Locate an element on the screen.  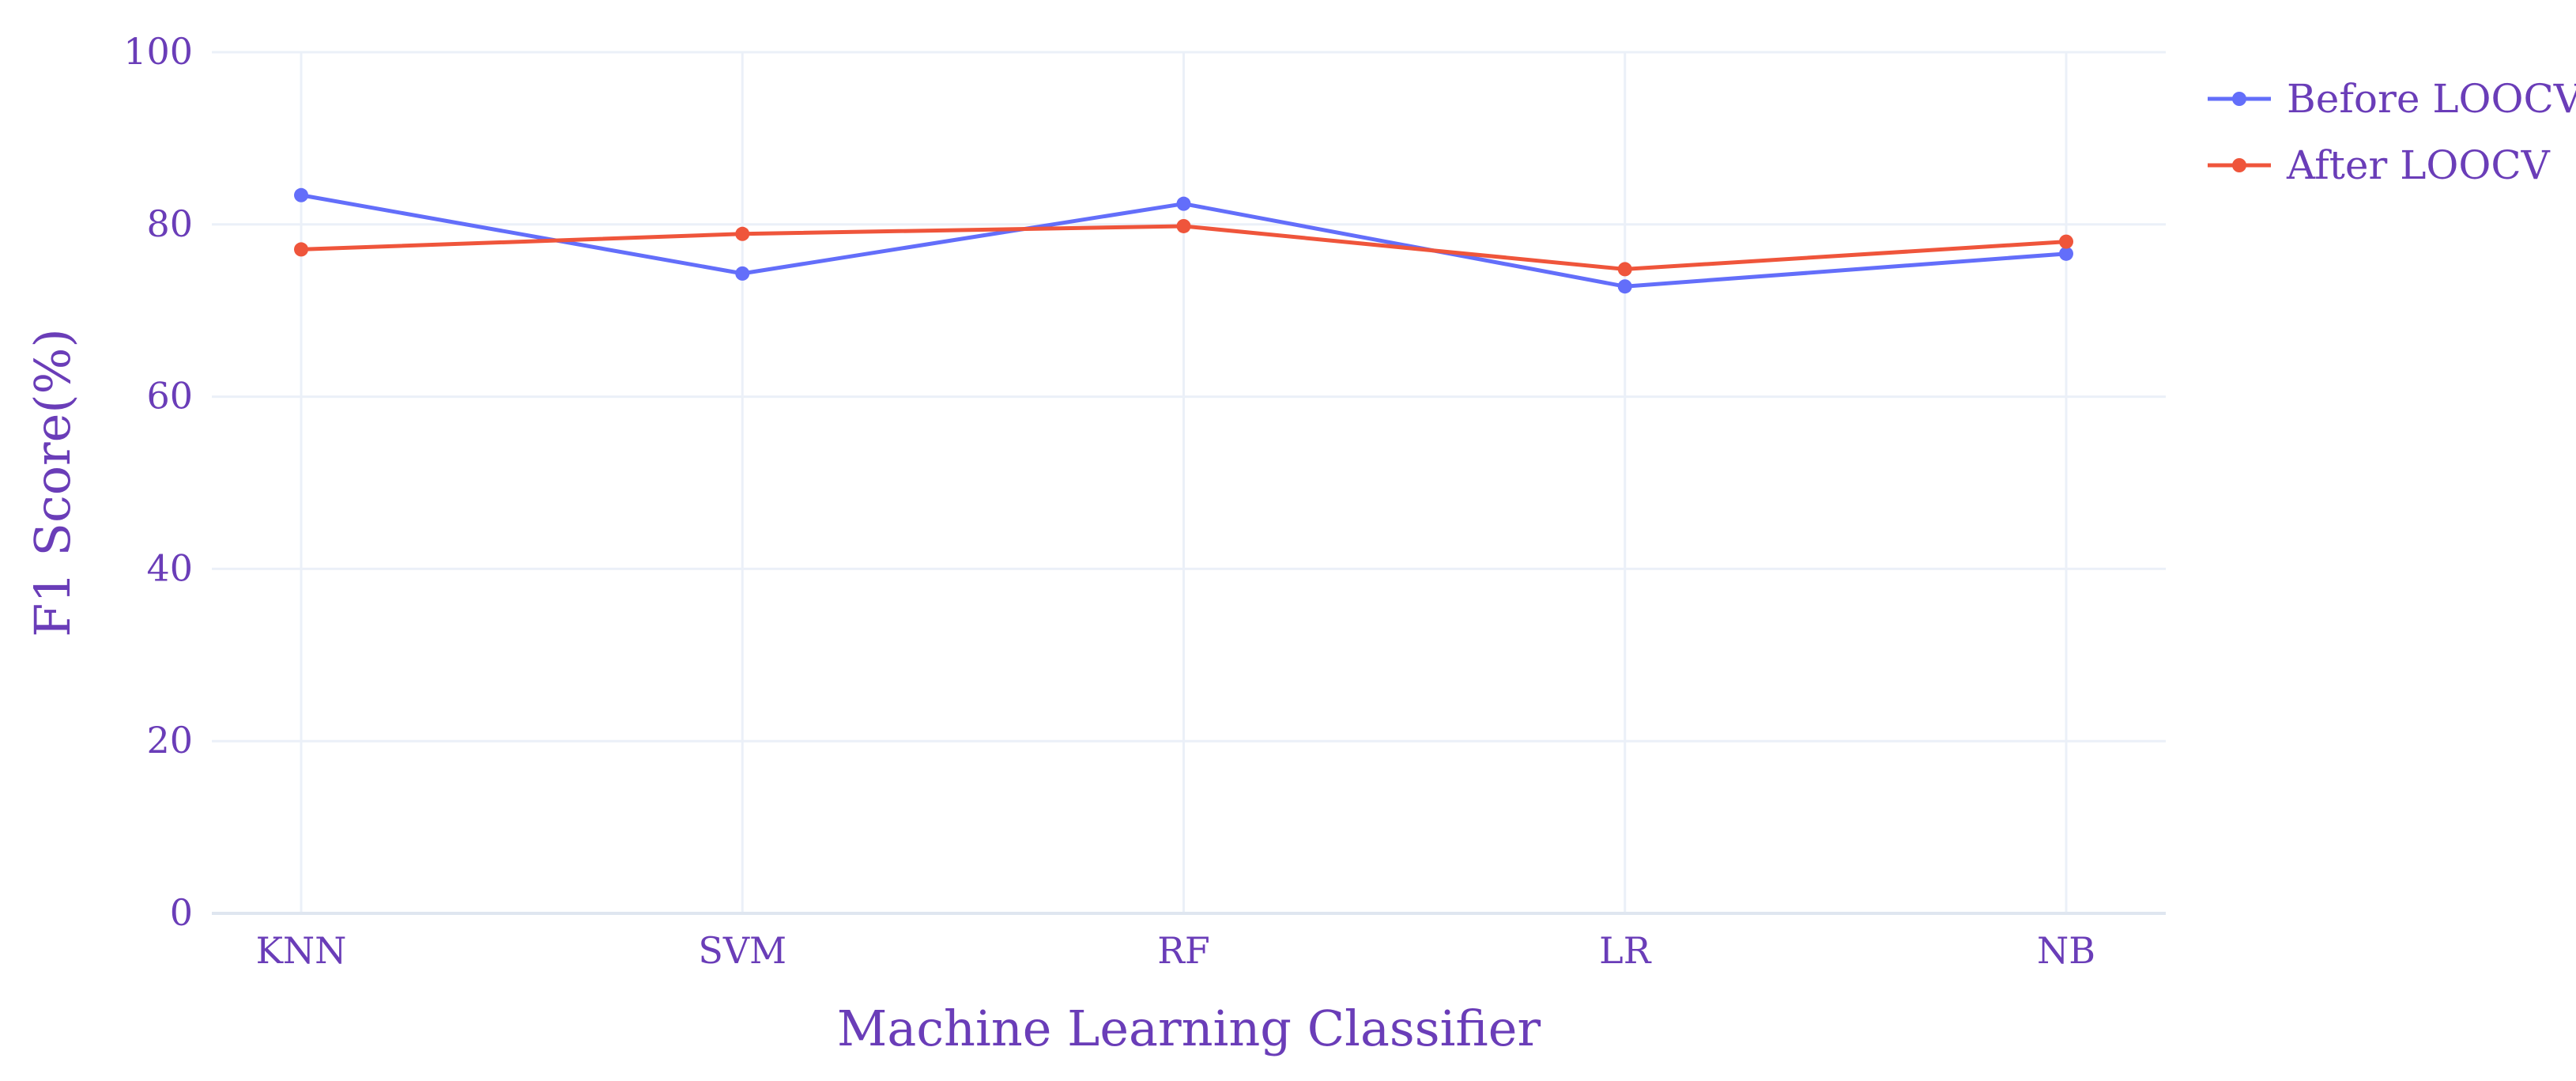
y-axis-title: F1 Score(%) is located at coordinates (53, 482).